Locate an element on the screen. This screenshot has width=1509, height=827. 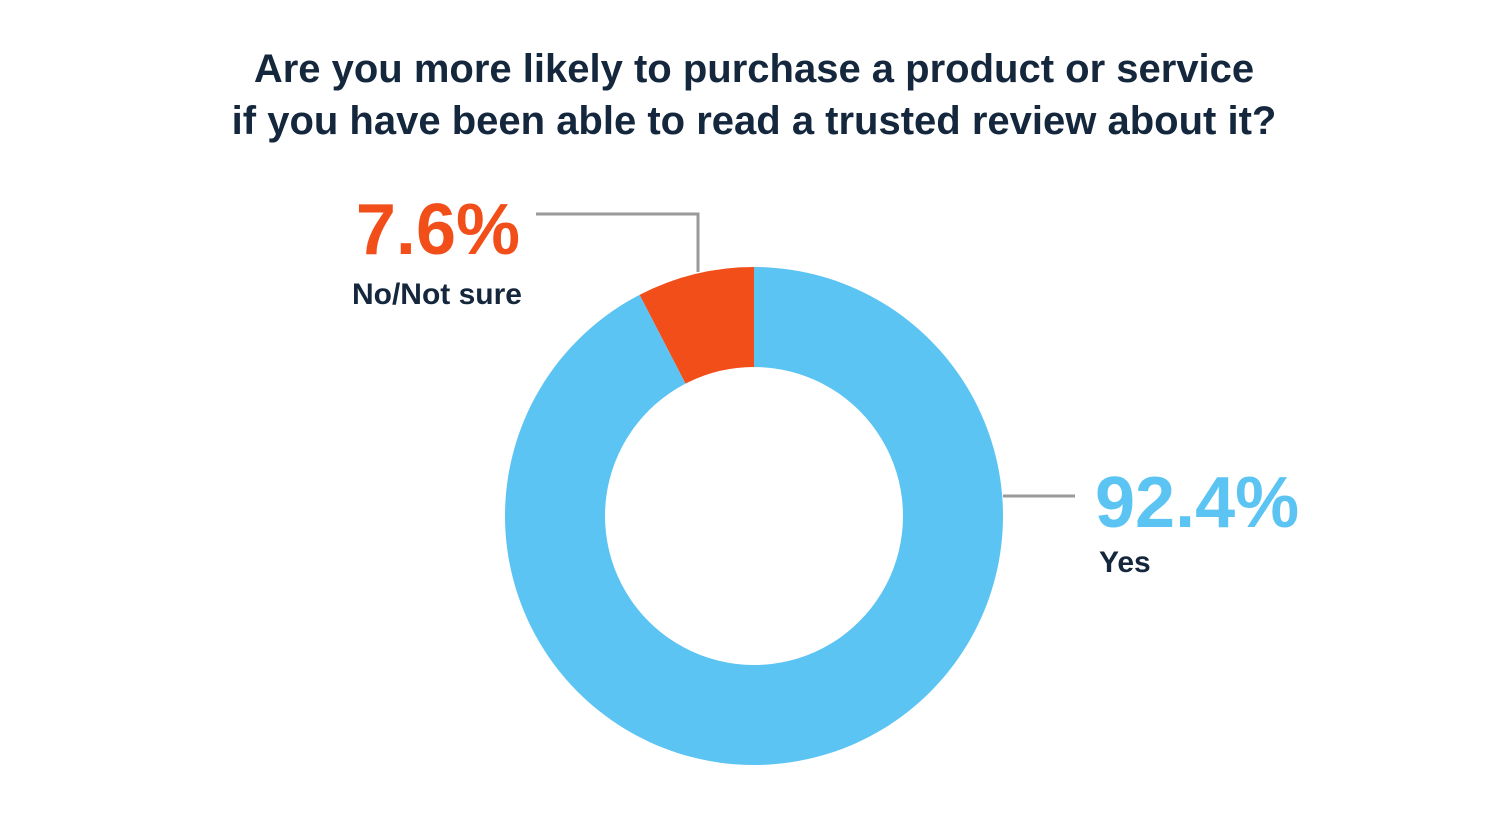
data-label-no-not-sure-value: 7.6% is located at coordinates (438, 230).